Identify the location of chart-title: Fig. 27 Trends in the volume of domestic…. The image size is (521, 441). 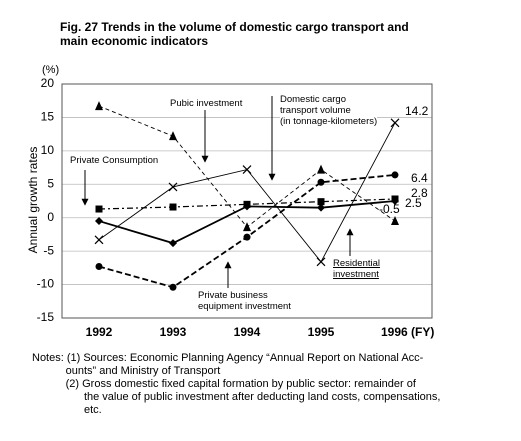
(234, 34).